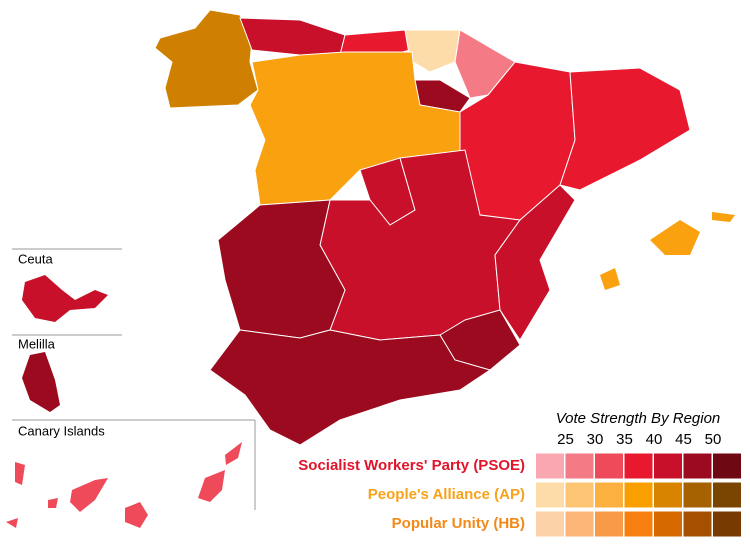  Describe the element at coordinates (65, 298) in the screenshot. I see `ceuta` at that location.